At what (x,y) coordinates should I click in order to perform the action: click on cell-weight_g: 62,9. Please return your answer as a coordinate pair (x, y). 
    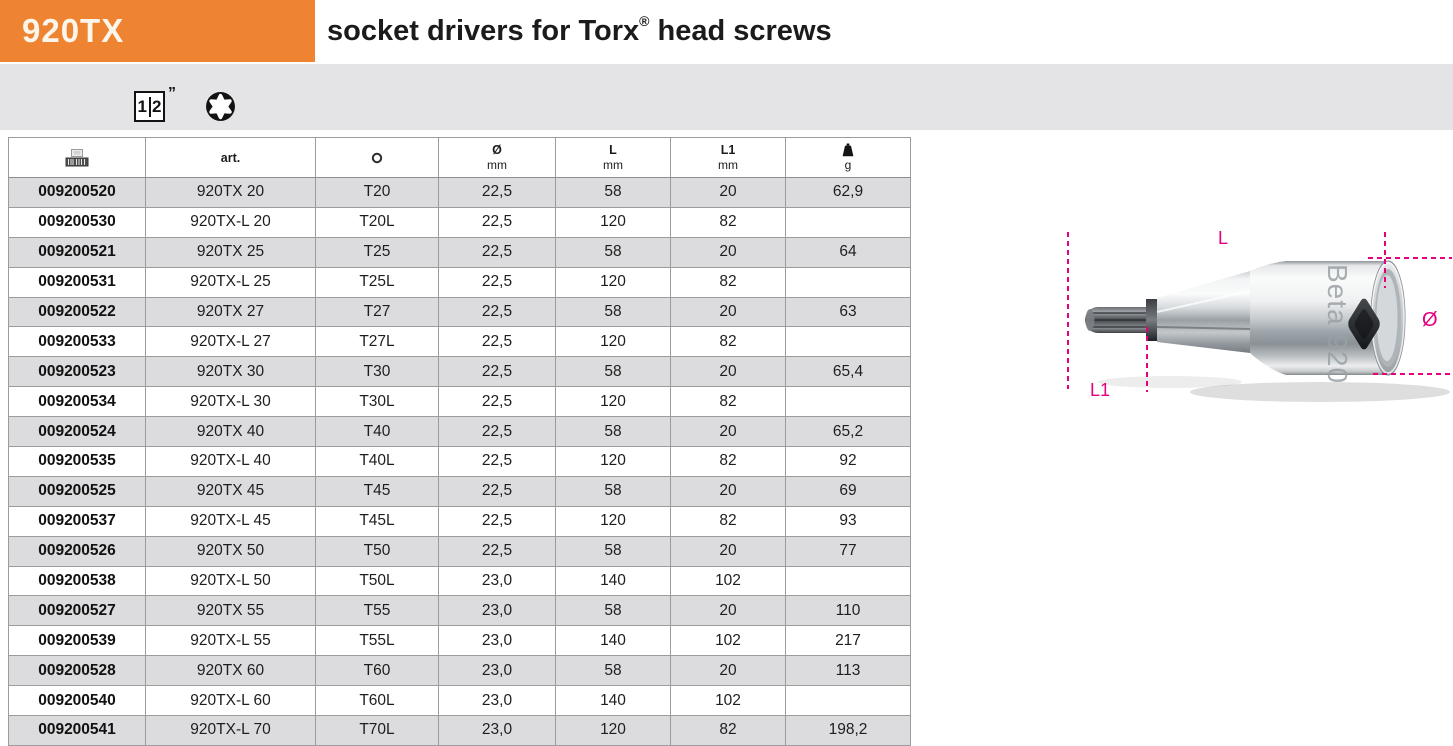
    Looking at the image, I should click on (848, 192).